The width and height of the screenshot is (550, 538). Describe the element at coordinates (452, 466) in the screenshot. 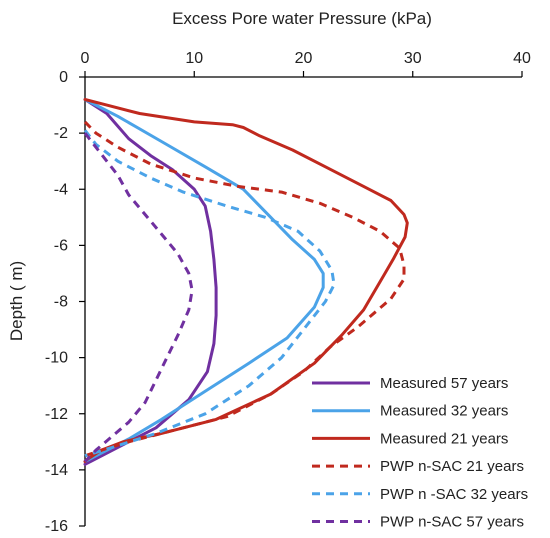

I see `legend-label: PWP n-SAC 21 years` at that location.